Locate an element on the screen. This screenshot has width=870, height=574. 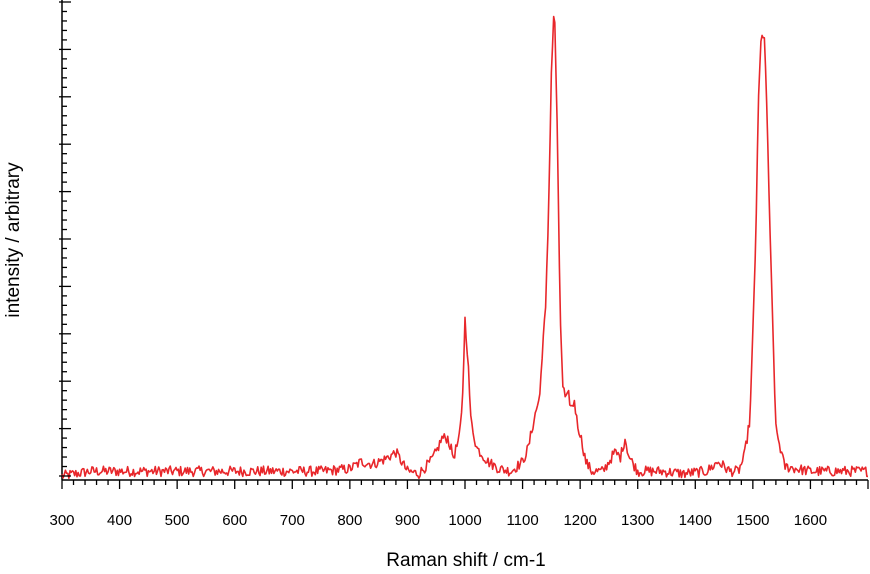
x-tick-label: 1000 is located at coordinates (464, 520).